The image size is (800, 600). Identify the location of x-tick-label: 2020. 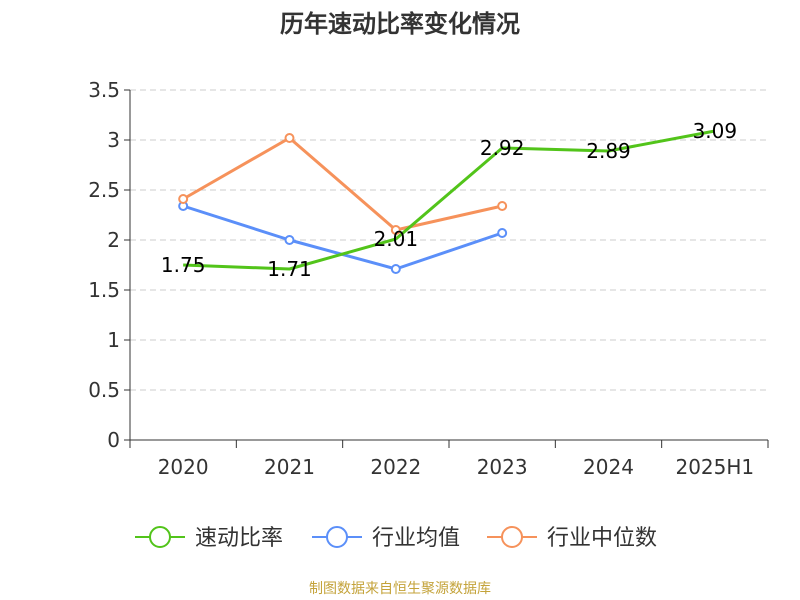
(183, 467).